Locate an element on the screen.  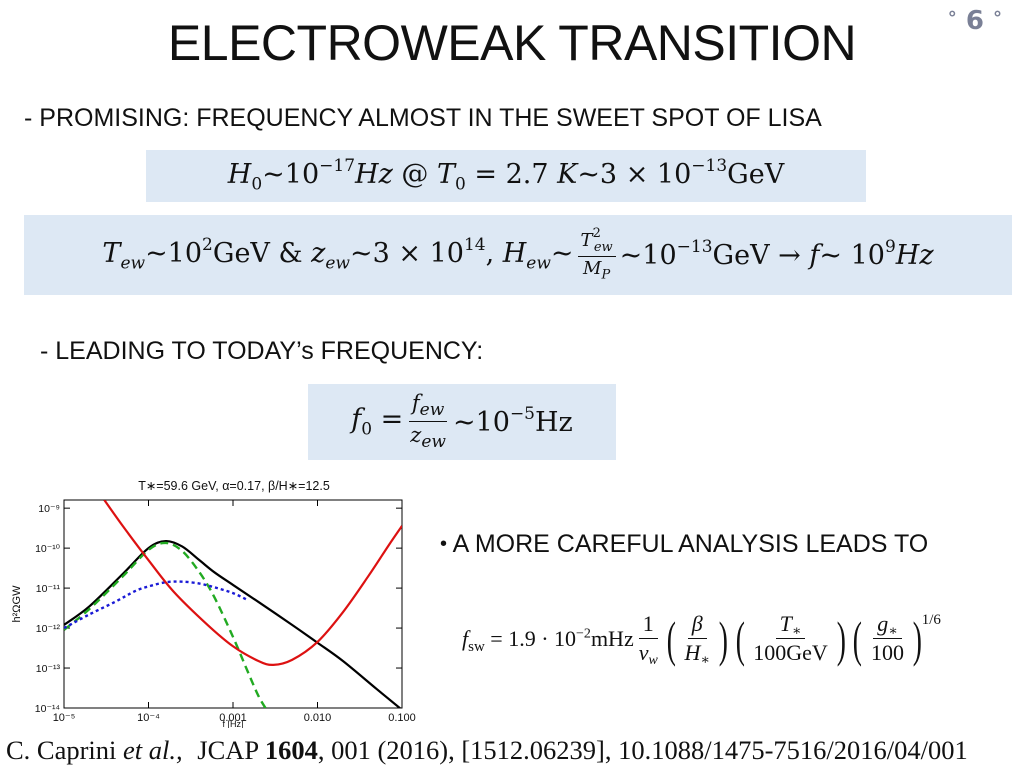
bullet-leading: - LEADING TO TODAY’s FREQUENCY: is located at coordinates (262, 351).